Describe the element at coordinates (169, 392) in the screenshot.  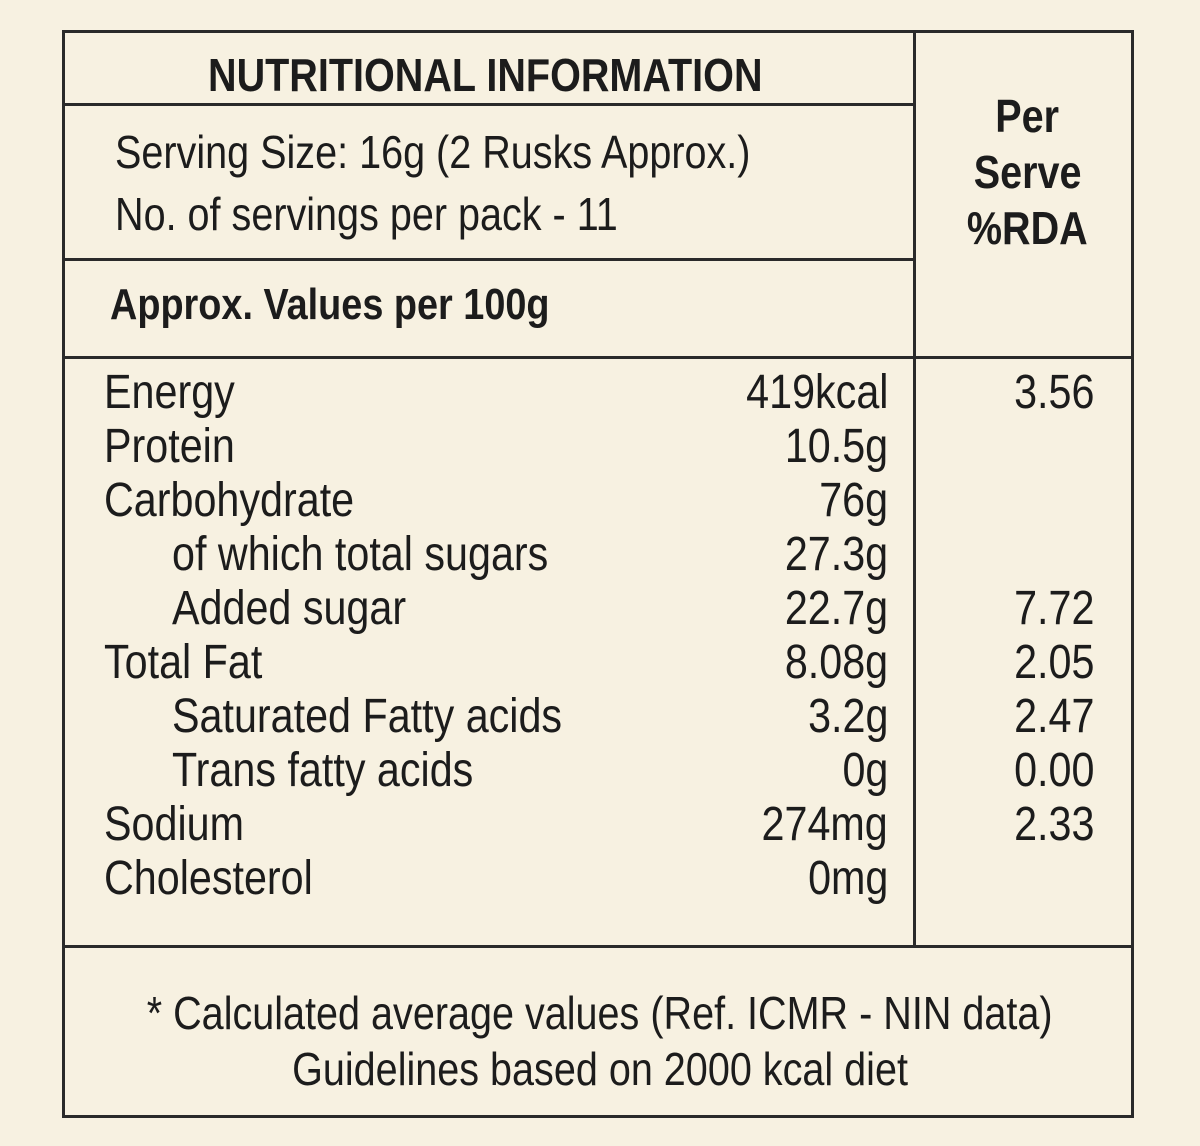
I see `nutrient-name: Energy` at that location.